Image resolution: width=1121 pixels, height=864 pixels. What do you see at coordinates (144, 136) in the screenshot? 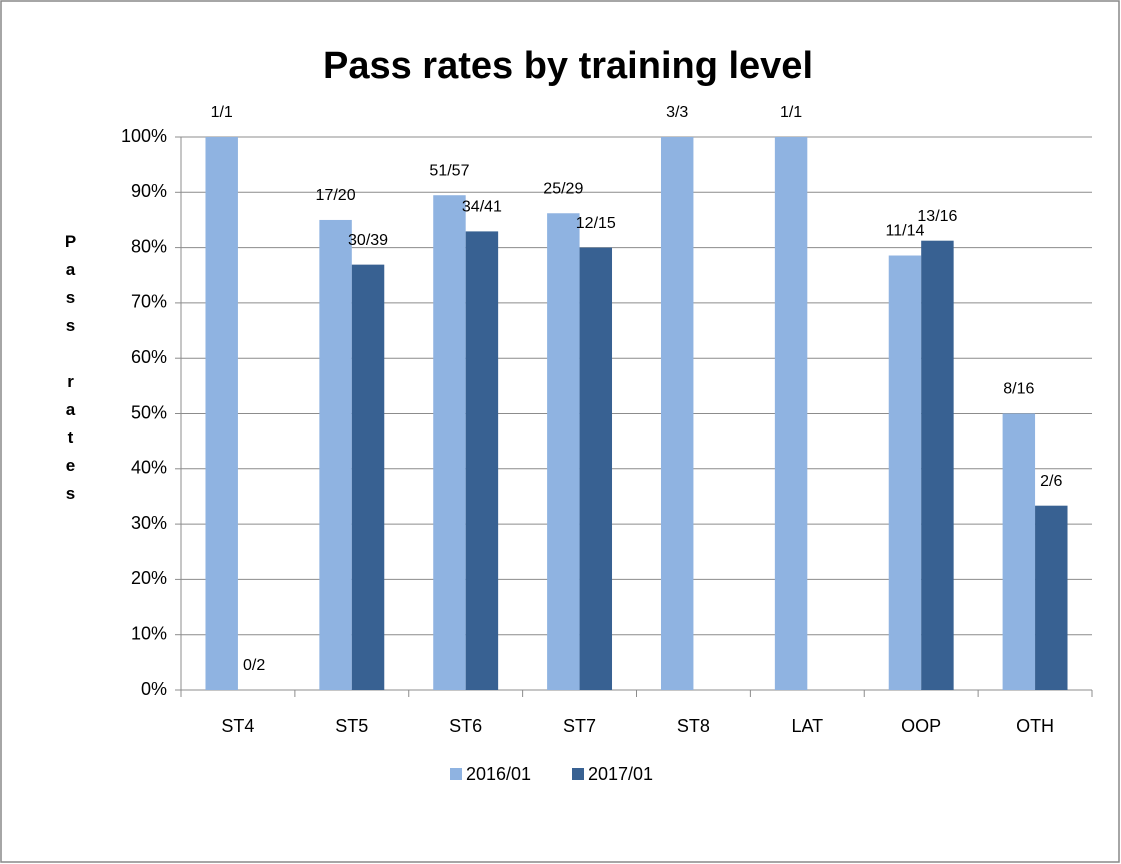
I see `y-tick-label: 100%` at bounding box center [144, 136].